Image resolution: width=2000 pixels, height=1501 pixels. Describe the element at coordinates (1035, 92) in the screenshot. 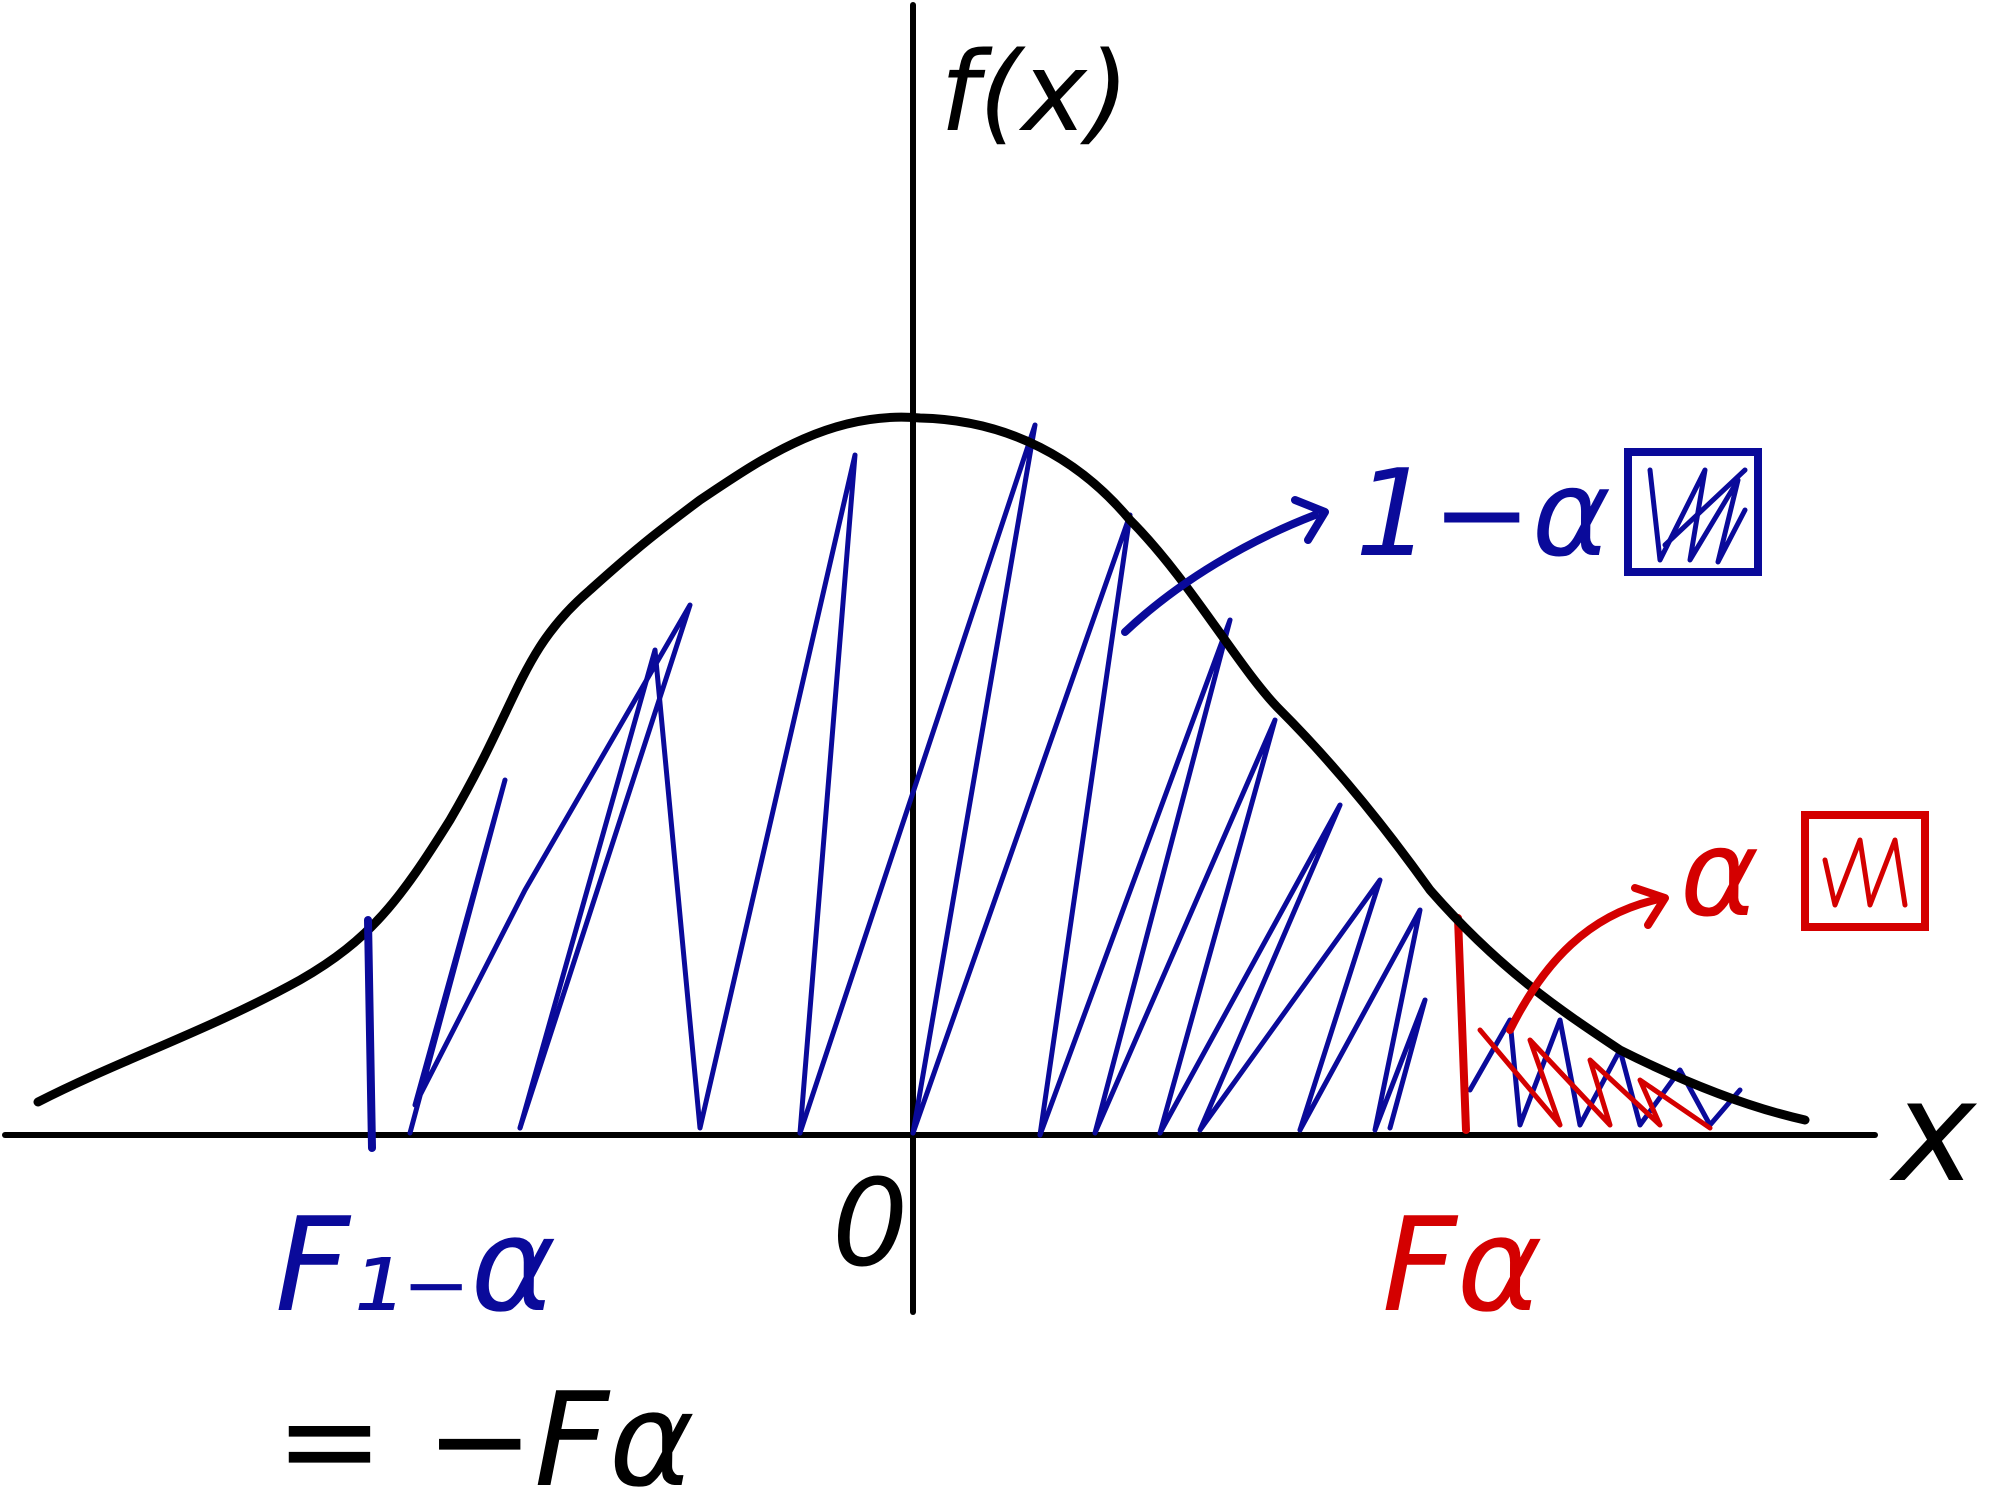

I see `y-axis-label: f(x)` at that location.